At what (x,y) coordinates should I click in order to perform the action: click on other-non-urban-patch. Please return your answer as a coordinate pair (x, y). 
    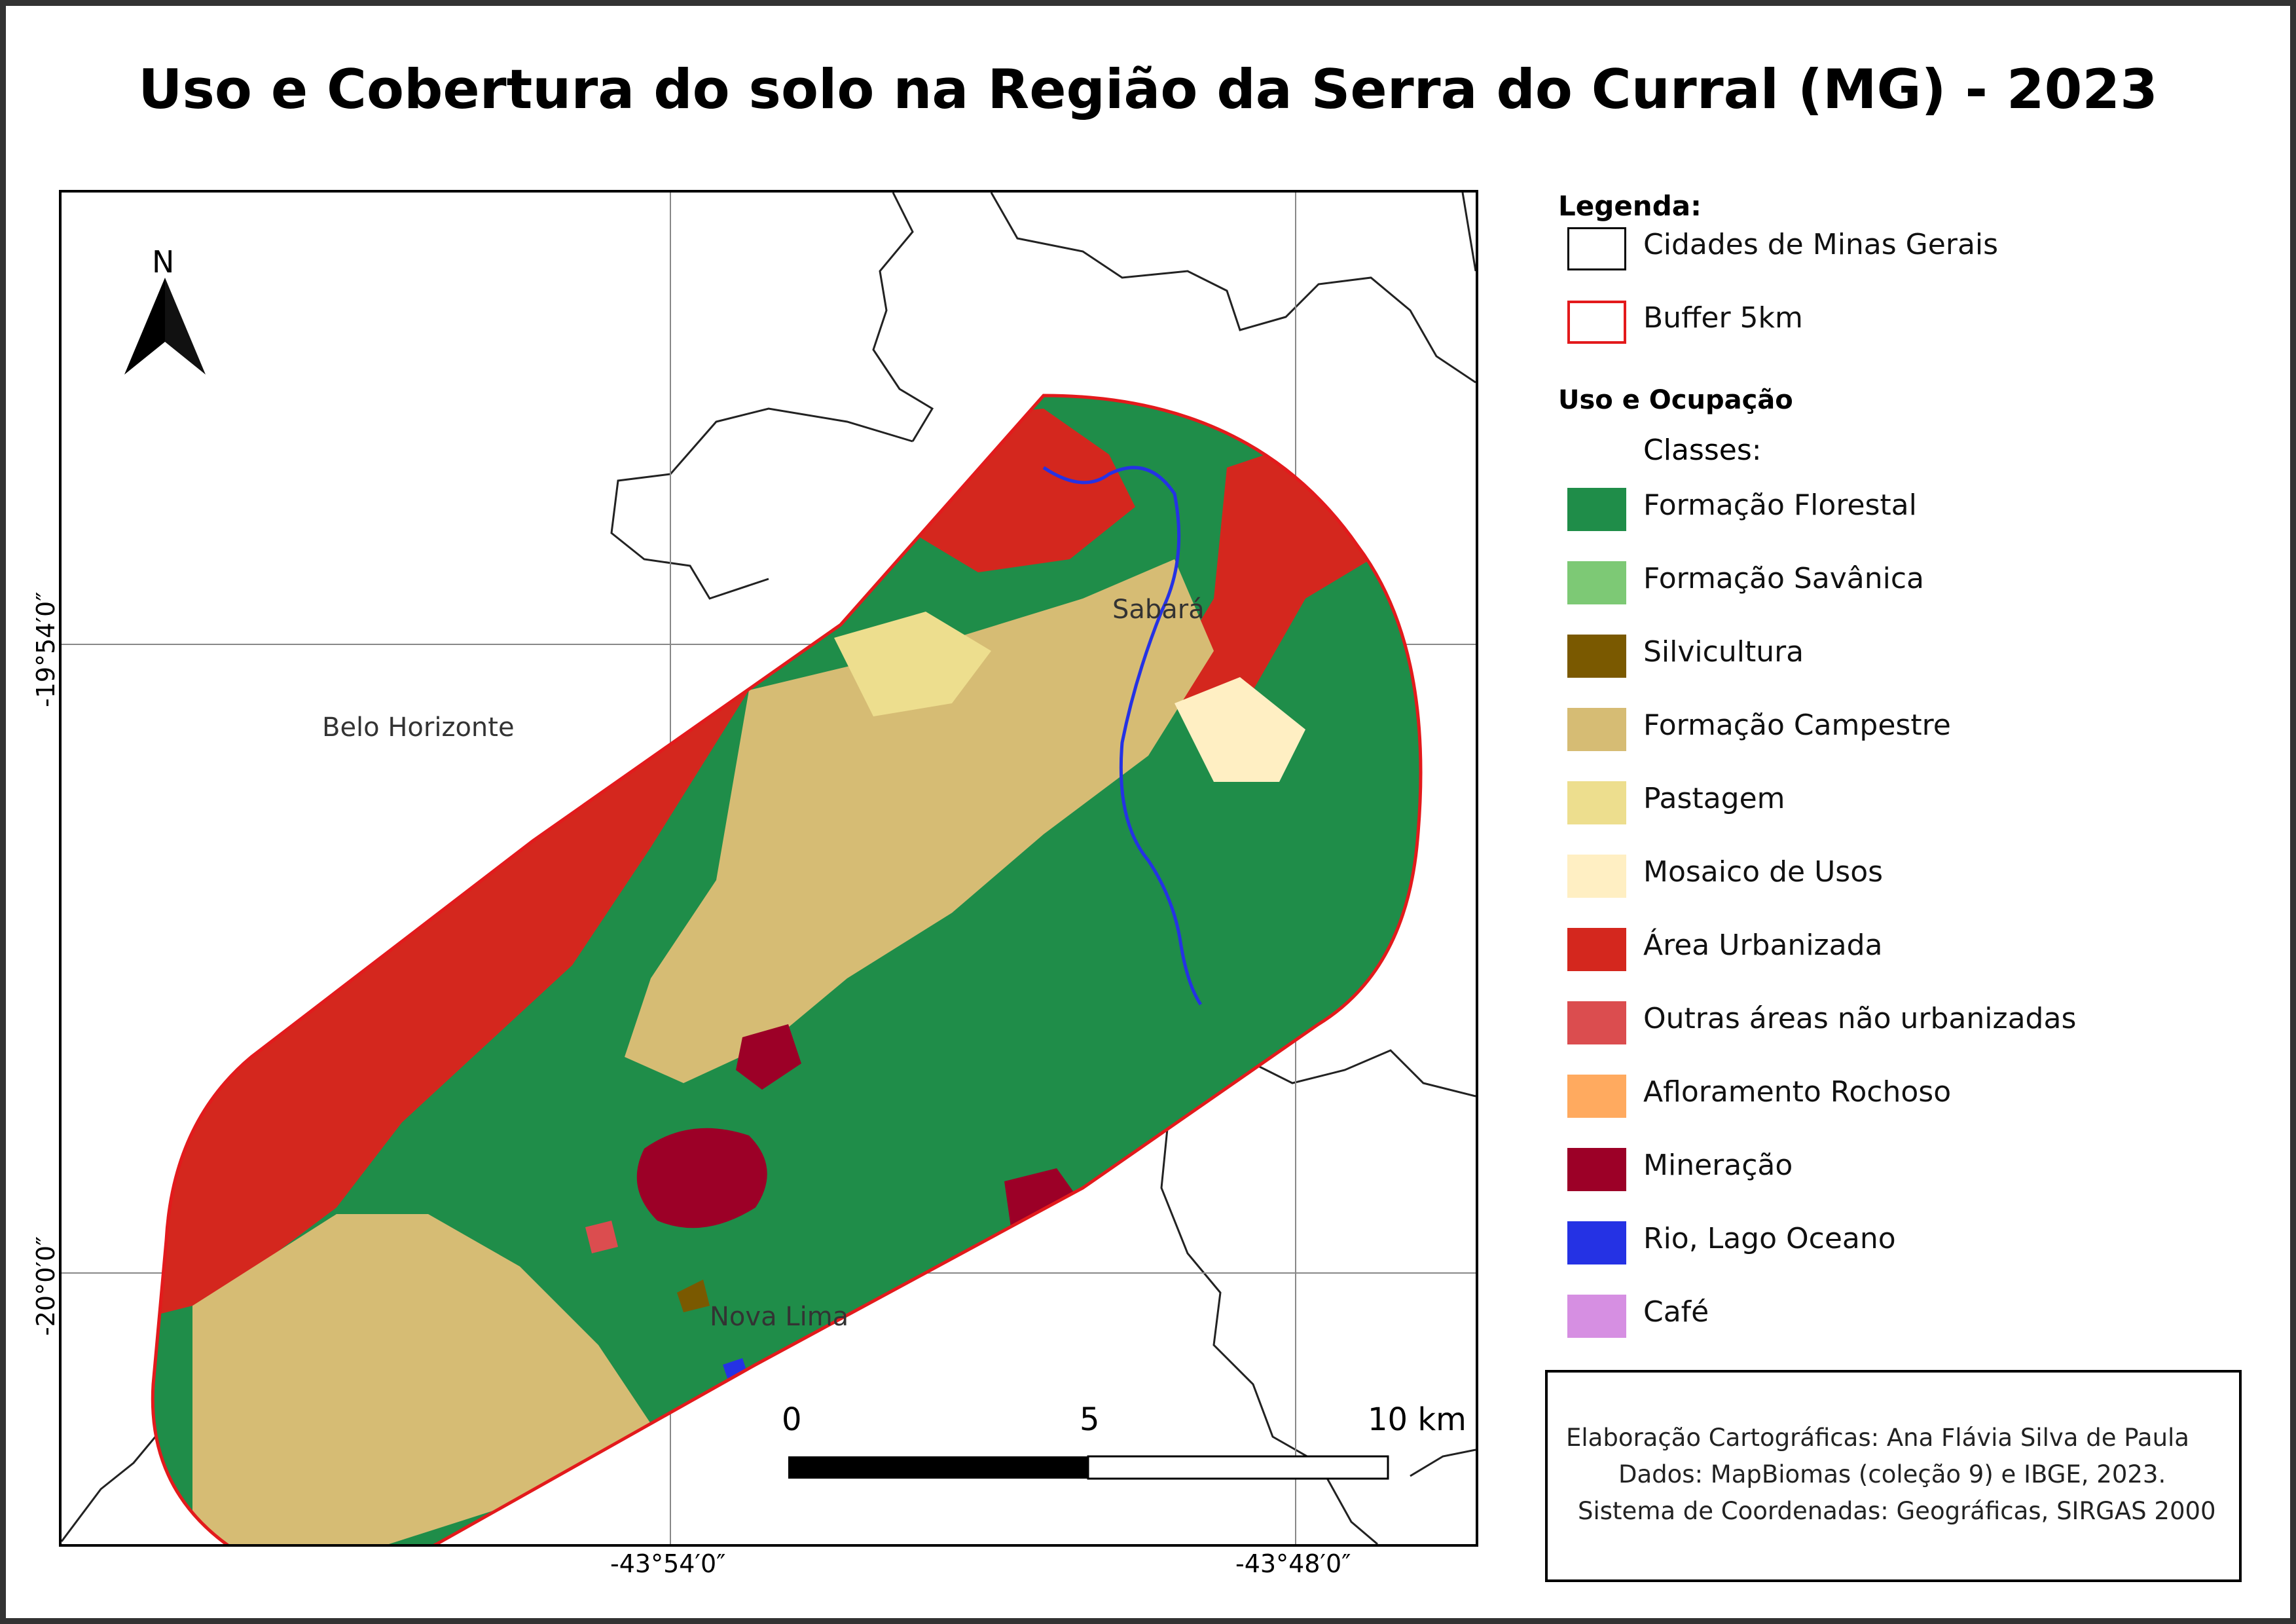
    Looking at the image, I should click on (601, 1237).